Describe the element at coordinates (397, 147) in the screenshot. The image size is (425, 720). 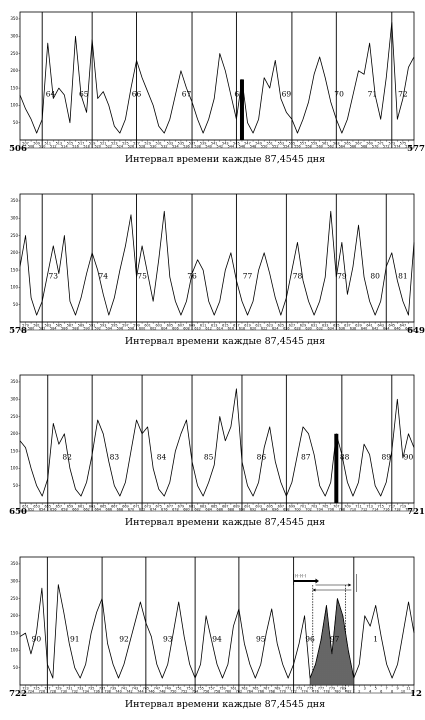
I see `x-tick-label: 574` at that location.